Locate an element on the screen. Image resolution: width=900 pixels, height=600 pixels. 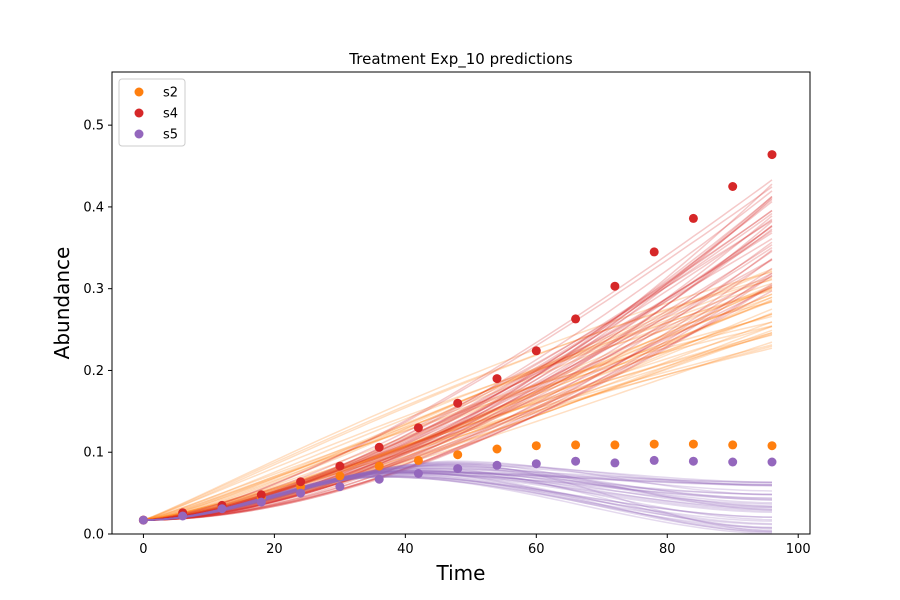
y-tick-label: 0.4 is located at coordinates (93, 207).